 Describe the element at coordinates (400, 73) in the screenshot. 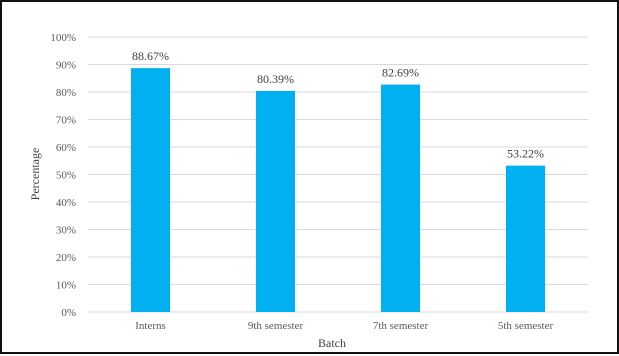

I see `data-label: 82.69%` at that location.